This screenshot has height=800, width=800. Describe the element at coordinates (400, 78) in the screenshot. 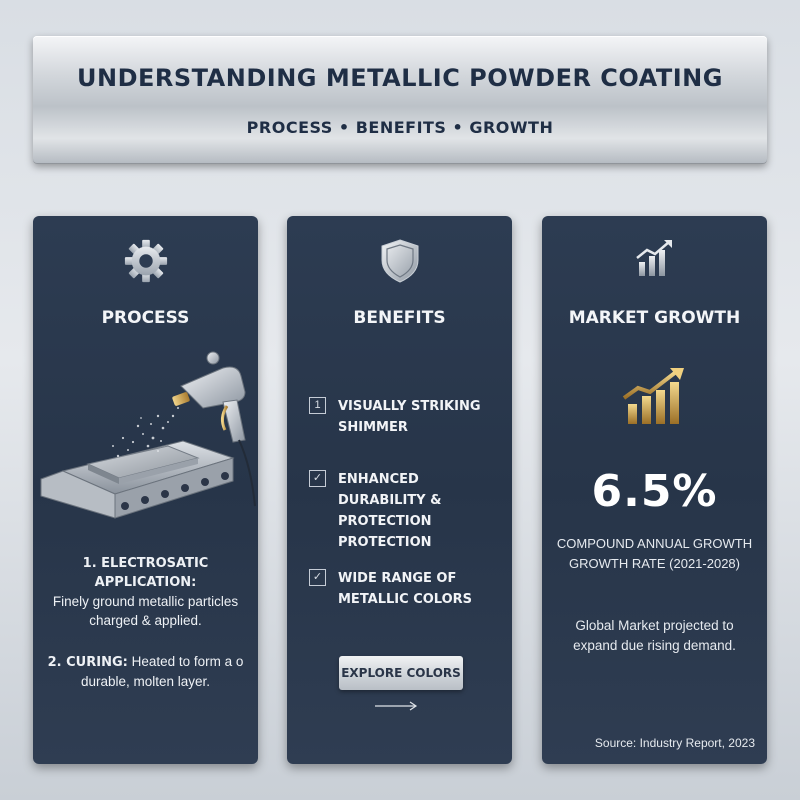

I see `page-title: UNDERSTANDING METALLIC POWDER COATING` at that location.